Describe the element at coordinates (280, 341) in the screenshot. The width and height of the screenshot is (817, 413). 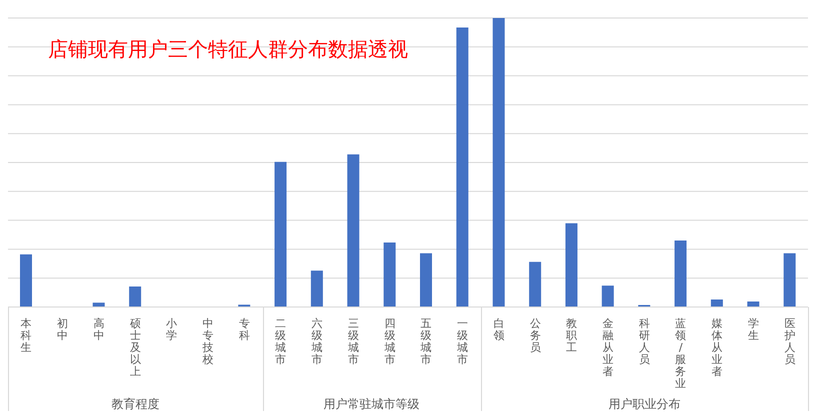
I see `x-tick-label: 二级城市` at that location.